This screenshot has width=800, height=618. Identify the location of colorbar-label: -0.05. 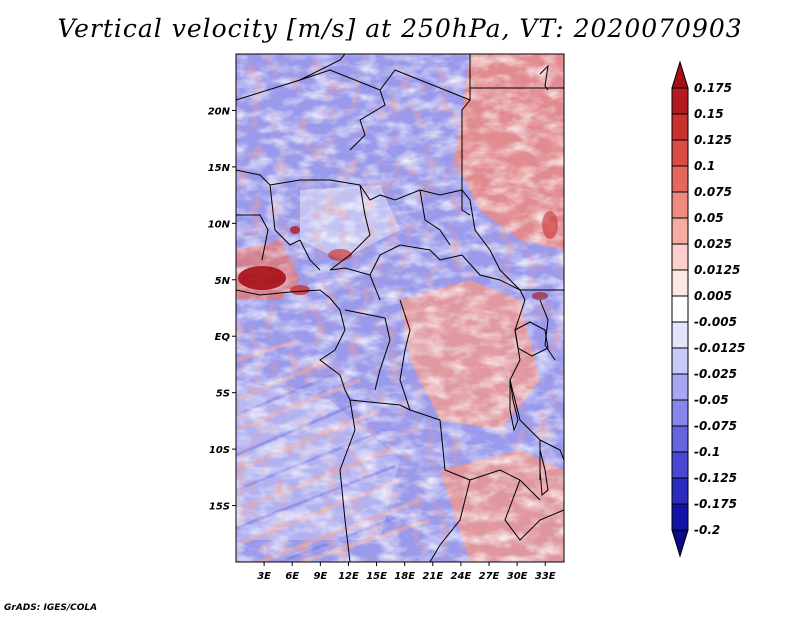
(711, 400).